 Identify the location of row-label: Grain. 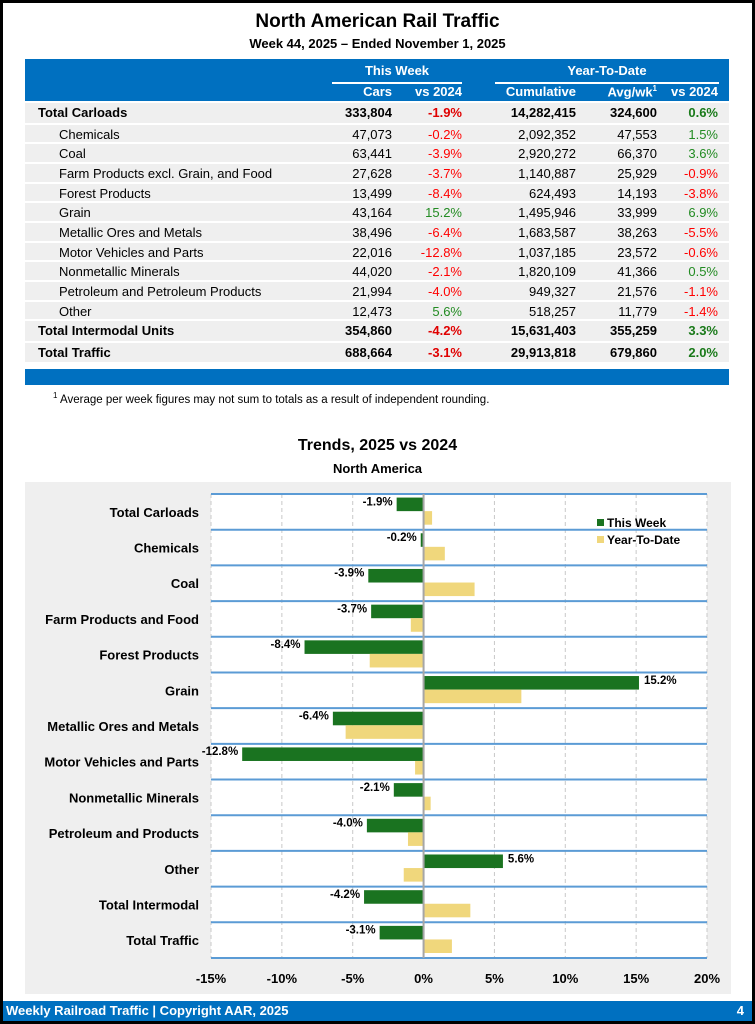
(75, 213).